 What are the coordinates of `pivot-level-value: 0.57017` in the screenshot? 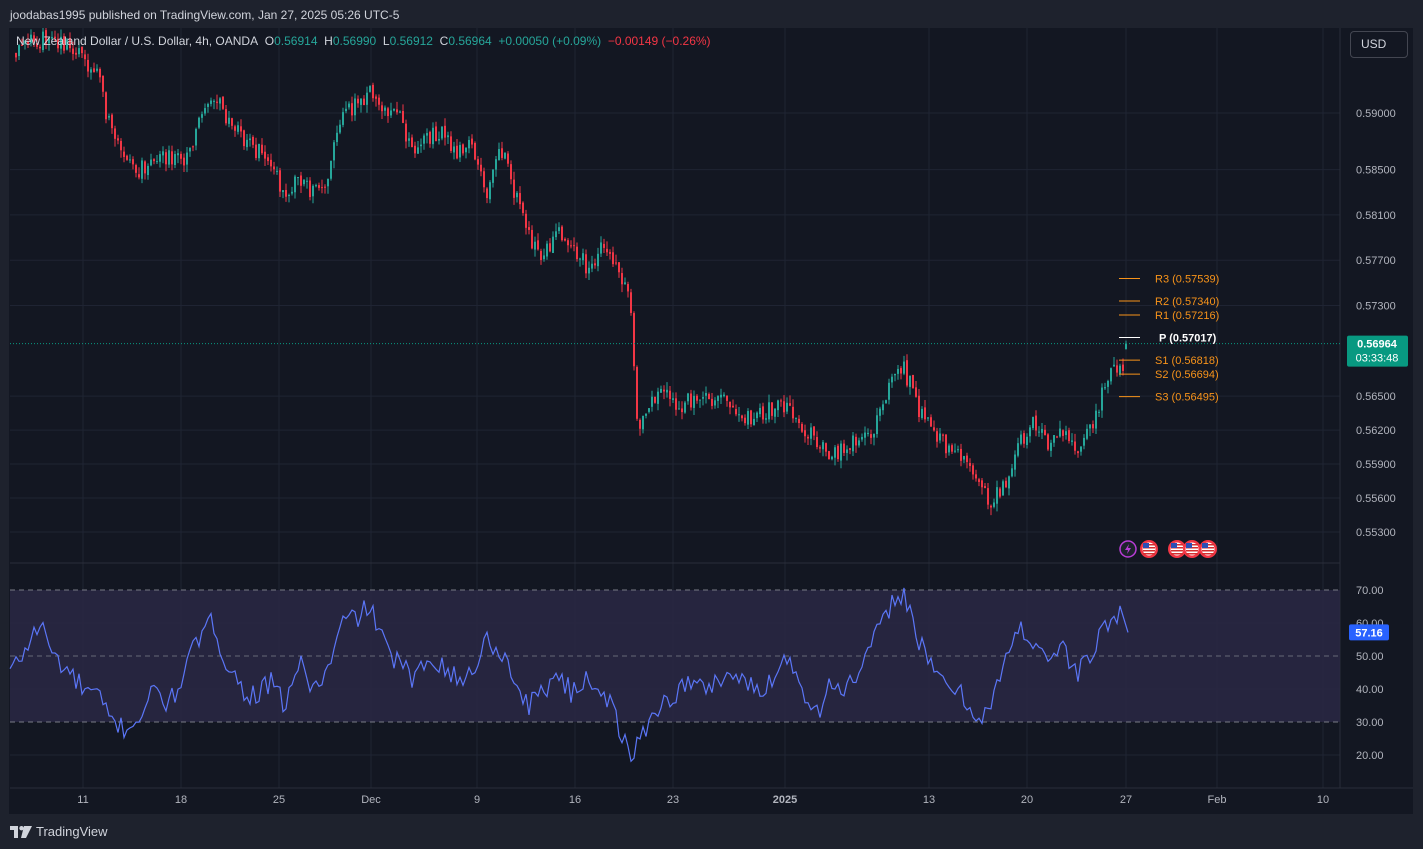 It's located at (1193, 339).